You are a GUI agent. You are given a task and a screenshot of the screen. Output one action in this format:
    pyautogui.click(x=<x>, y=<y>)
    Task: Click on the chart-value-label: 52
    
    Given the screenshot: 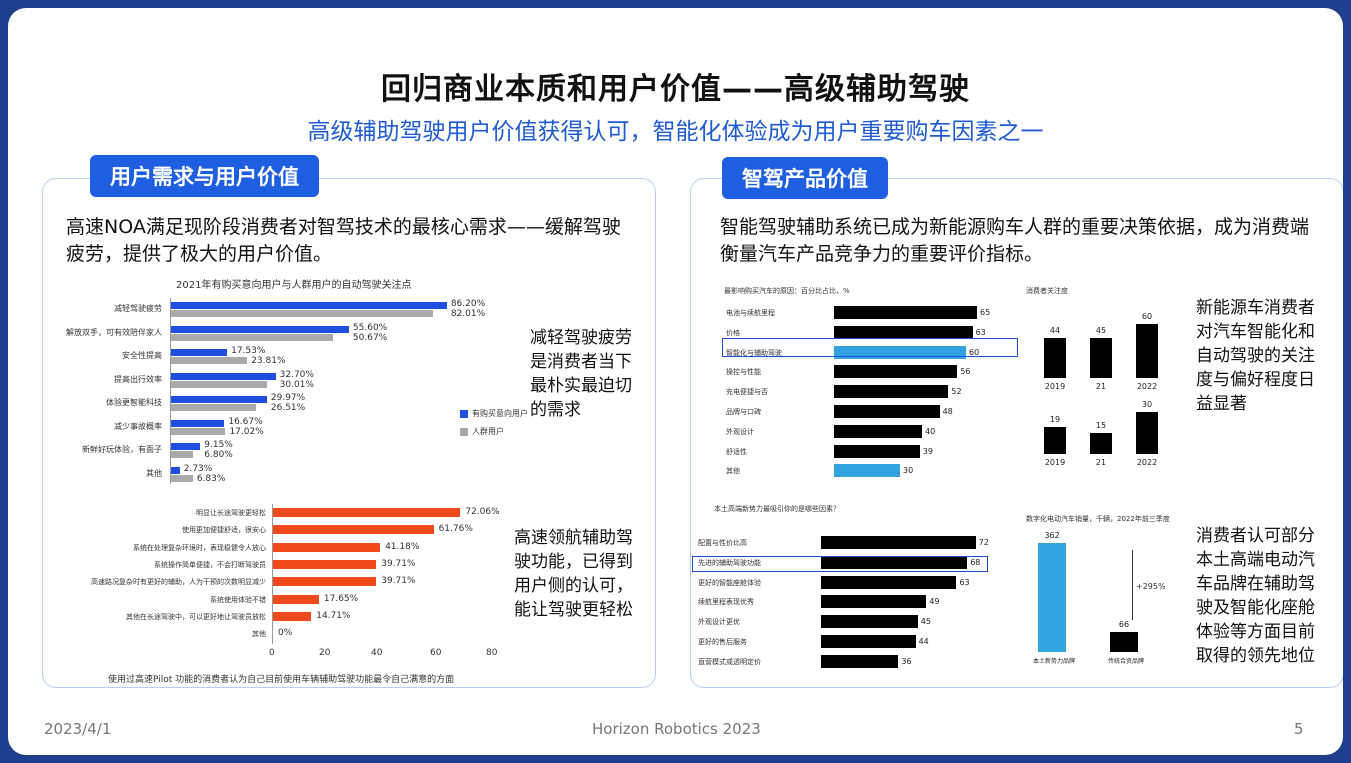 What is the action you would take?
    pyautogui.click(x=956, y=392)
    